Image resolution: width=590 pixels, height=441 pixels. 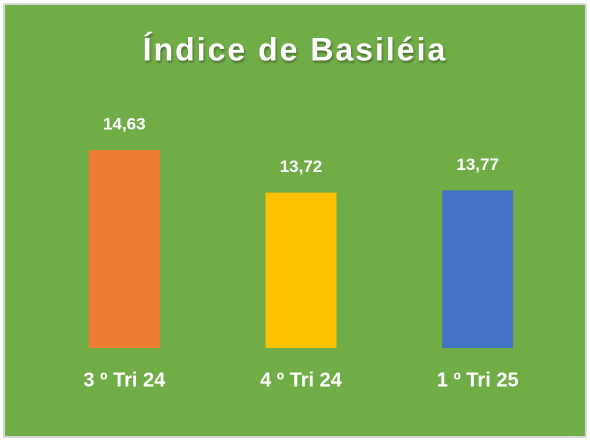 What do you see at coordinates (301, 380) in the screenshot?
I see `x-tick-label: 4 º Tri 24` at bounding box center [301, 380].